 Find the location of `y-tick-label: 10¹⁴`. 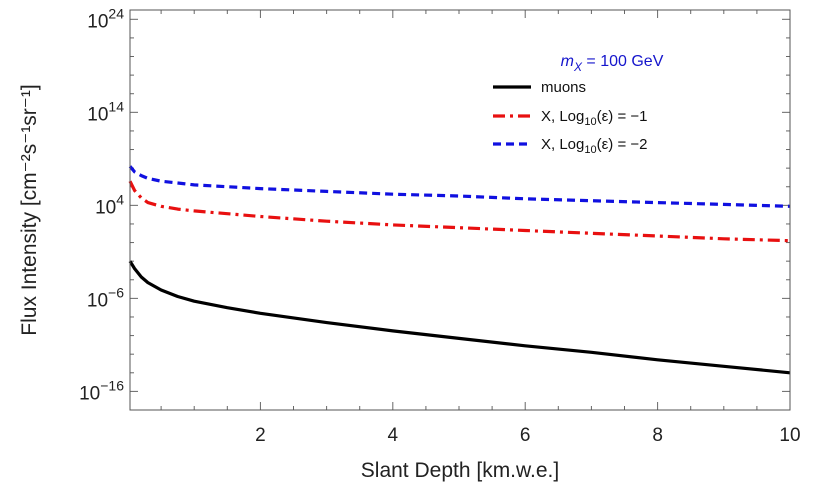

y-tick-label: 10¹⁴ is located at coordinates (105, 111).